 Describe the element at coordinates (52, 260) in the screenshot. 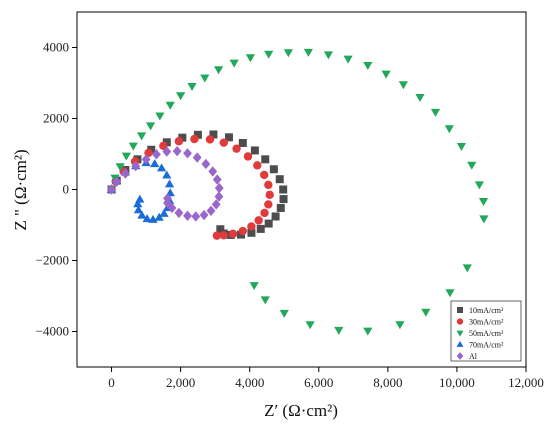

I see `y-tick-label: −2000` at that location.